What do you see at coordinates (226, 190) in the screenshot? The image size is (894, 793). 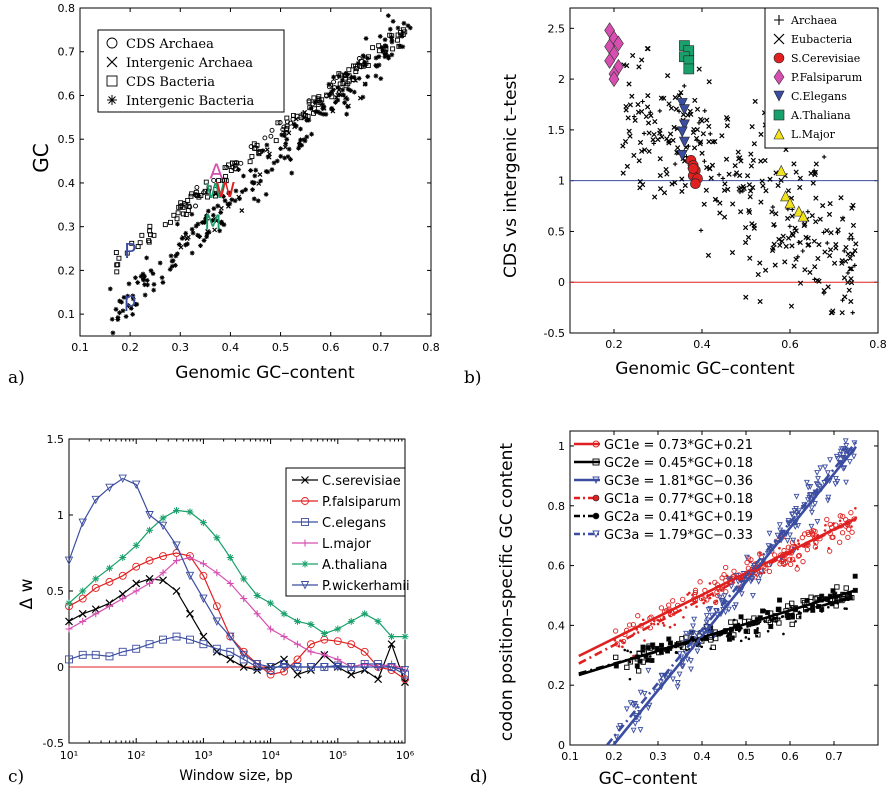 I see `panel-a-annotation: W` at bounding box center [226, 190].